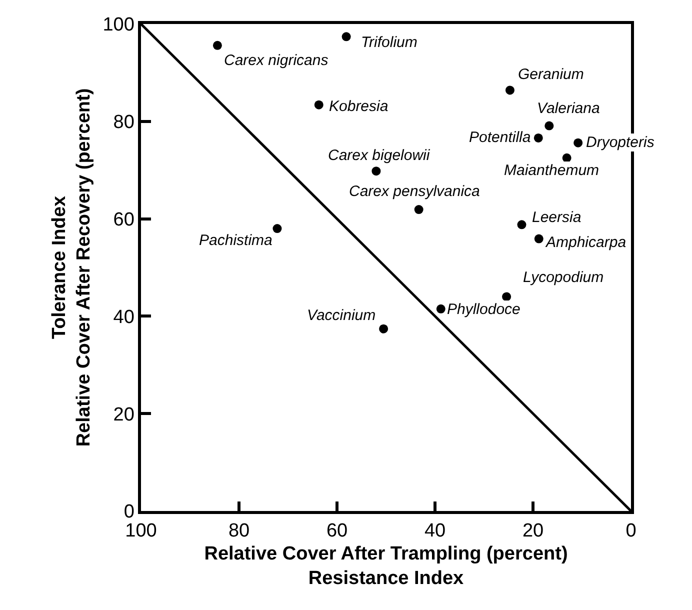 The width and height of the screenshot is (692, 610). What do you see at coordinates (235, 240) in the screenshot?
I see `annotation: Pachistima` at bounding box center [235, 240].